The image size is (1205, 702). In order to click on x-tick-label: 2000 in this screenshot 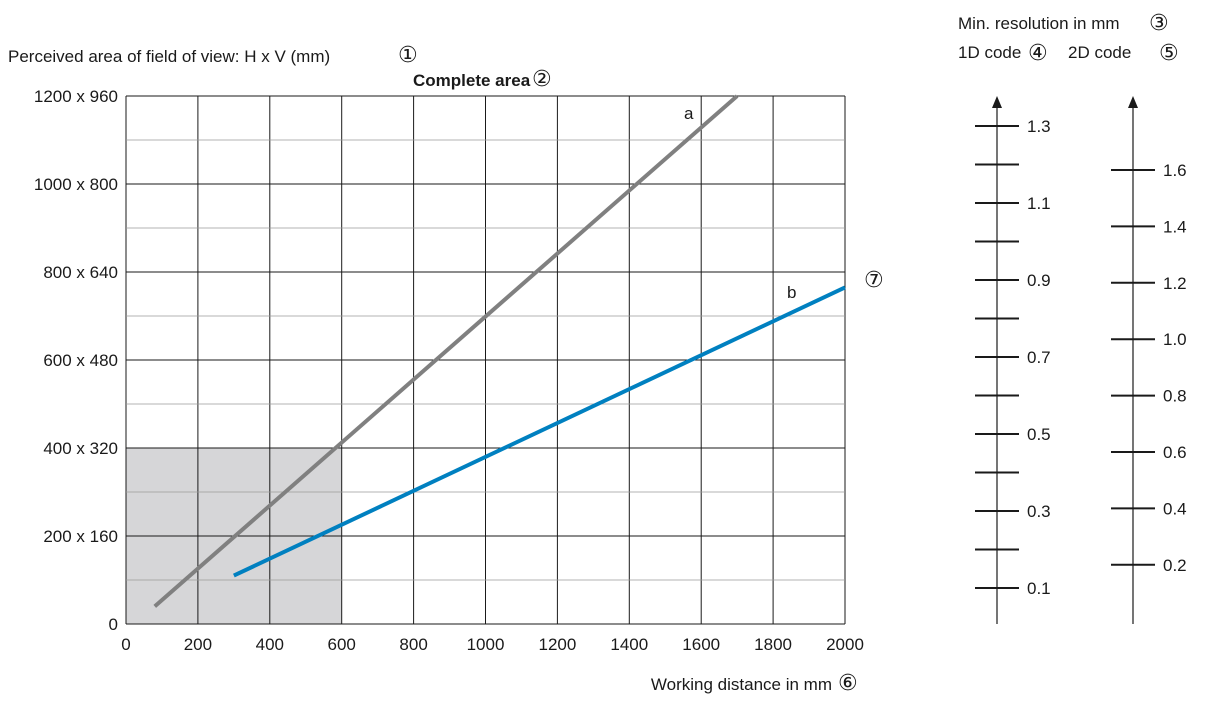, I will do `click(845, 644)`.